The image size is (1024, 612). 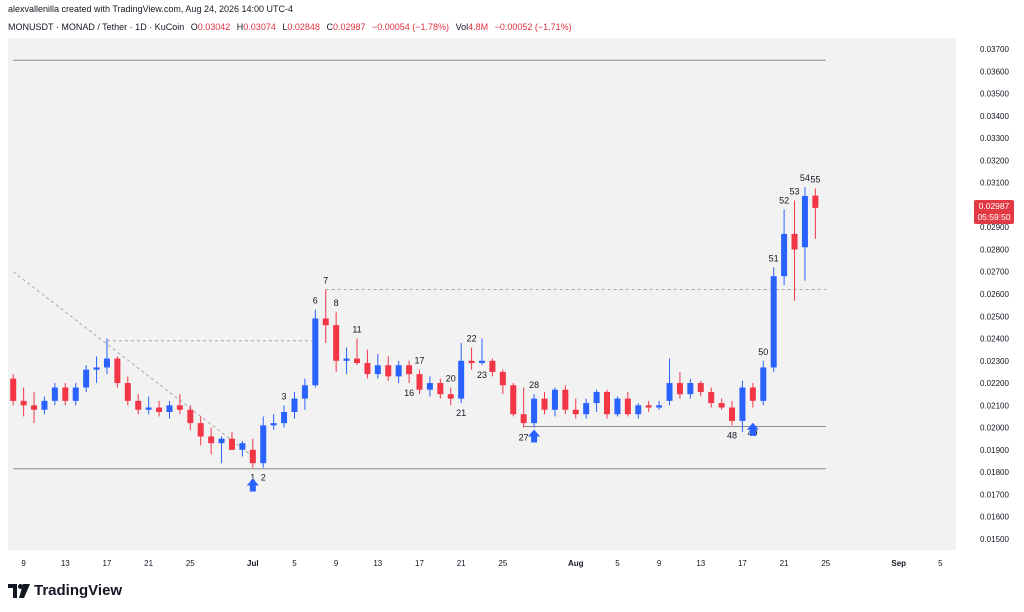 I want to click on y-tick-label: 0.02400, so click(x=994, y=339).